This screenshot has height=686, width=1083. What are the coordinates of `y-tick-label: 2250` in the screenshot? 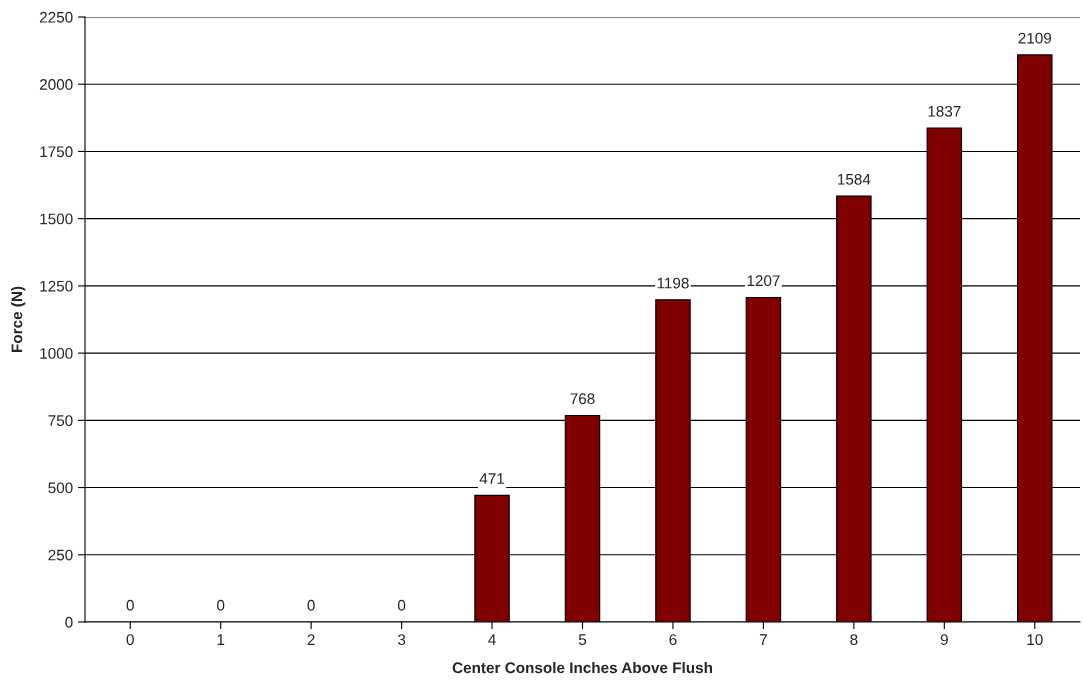 It's located at (56, 17).